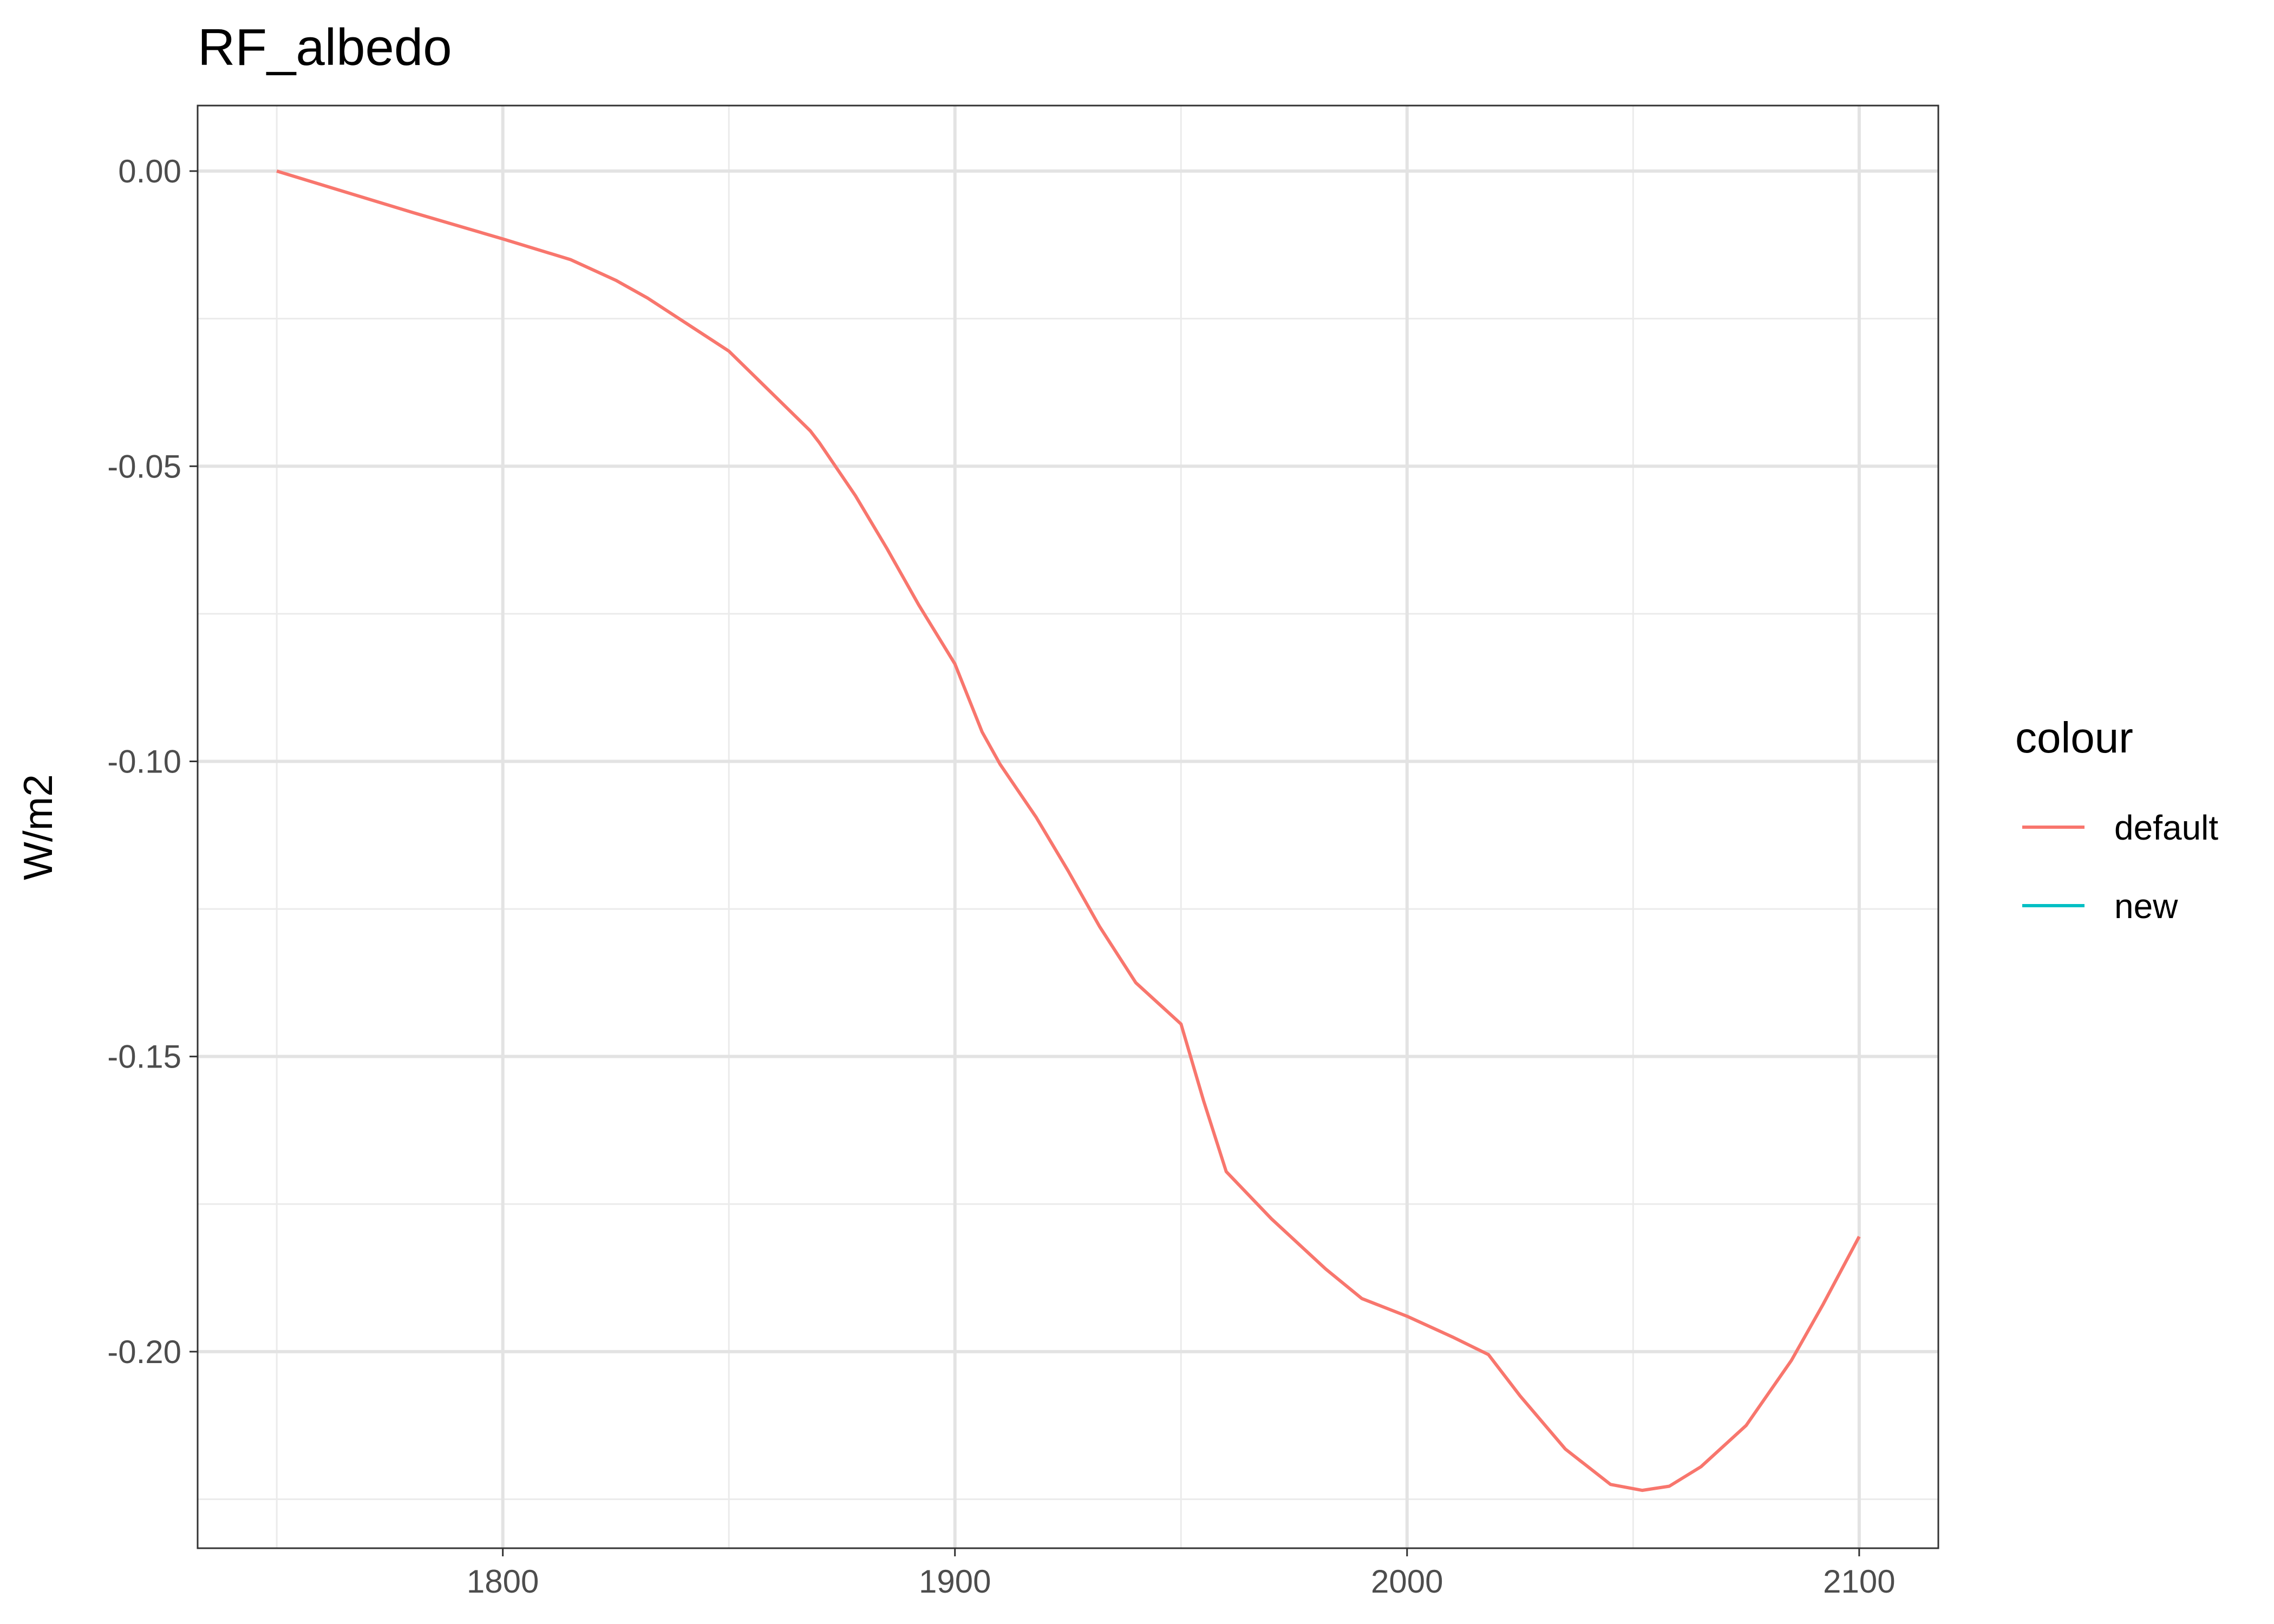  What do you see at coordinates (144, 1057) in the screenshot?
I see `y-tick-label: -0.15` at bounding box center [144, 1057].